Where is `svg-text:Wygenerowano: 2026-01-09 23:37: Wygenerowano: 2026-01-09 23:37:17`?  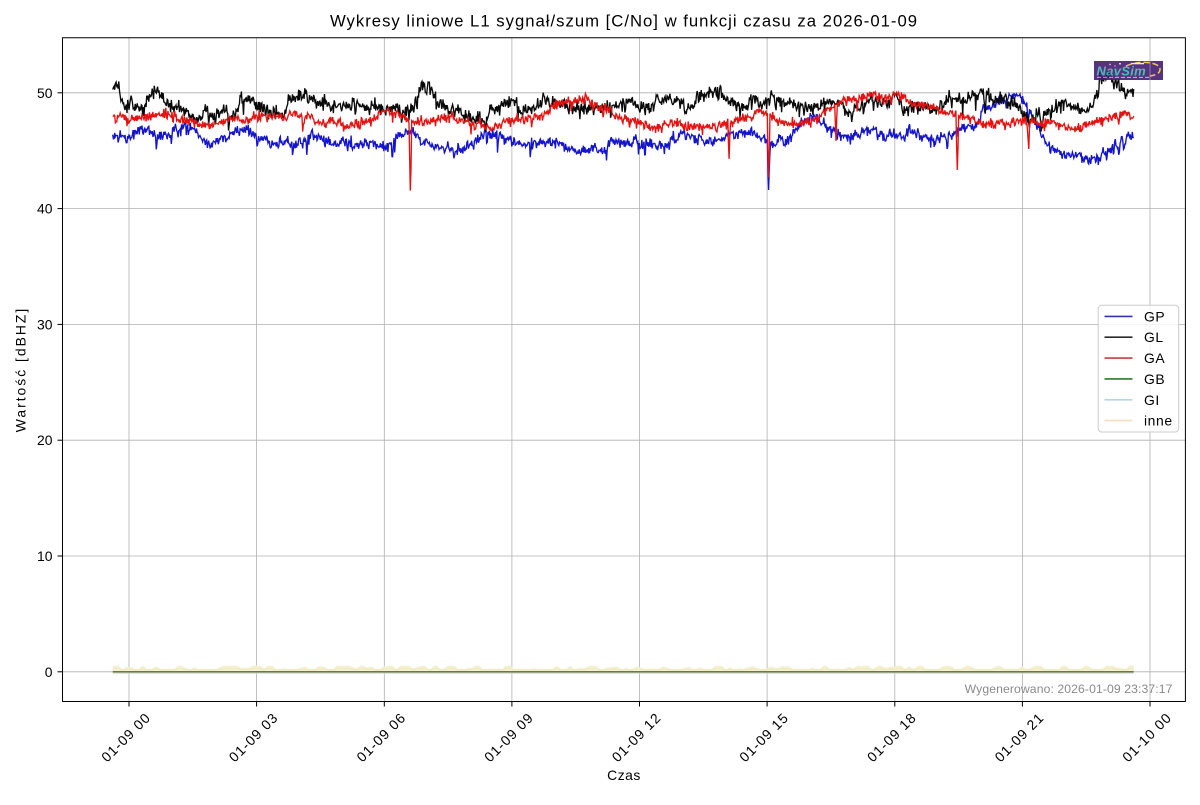 svg-text:Wygenerowano: 2026-01-09 23:37: Wygenerowano: 2026-01-09 23:37:17 is located at coordinates (1069, 689).